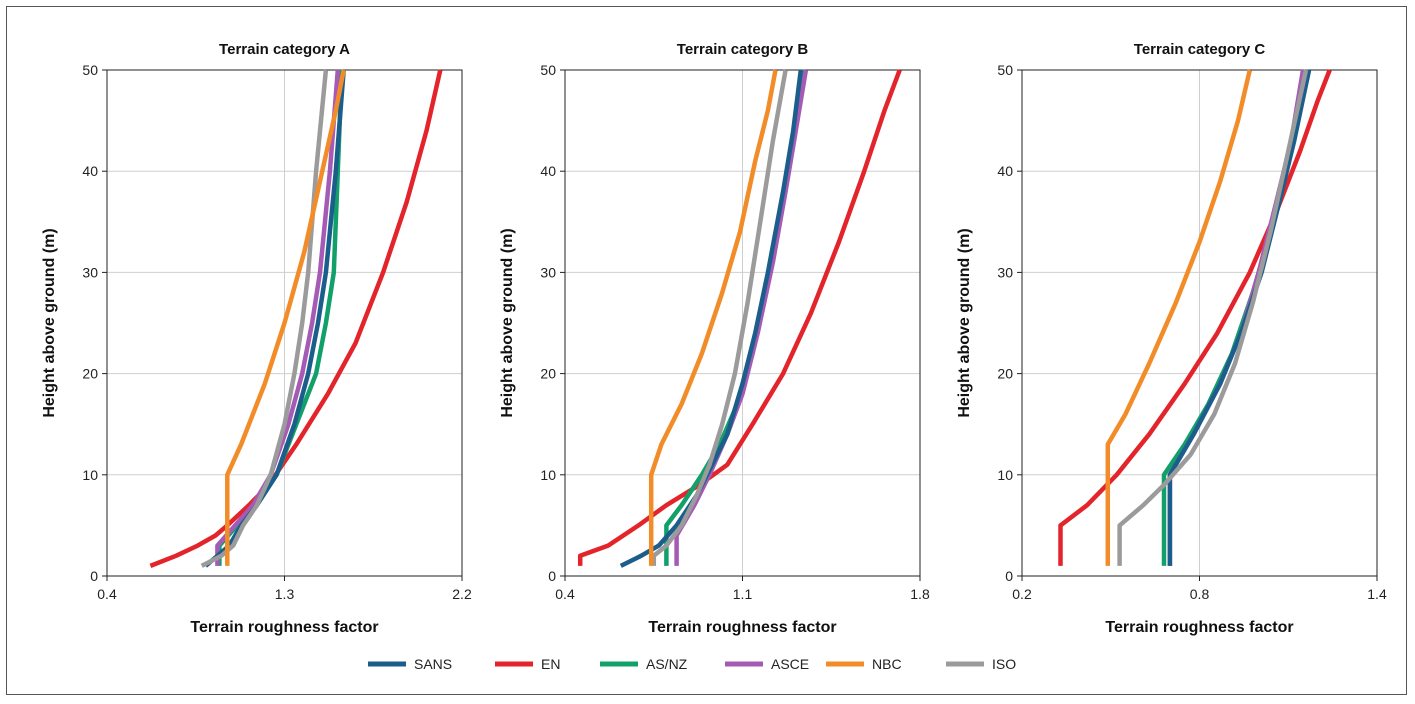  I want to click on chart-title: Terrain category A, so click(284, 49).